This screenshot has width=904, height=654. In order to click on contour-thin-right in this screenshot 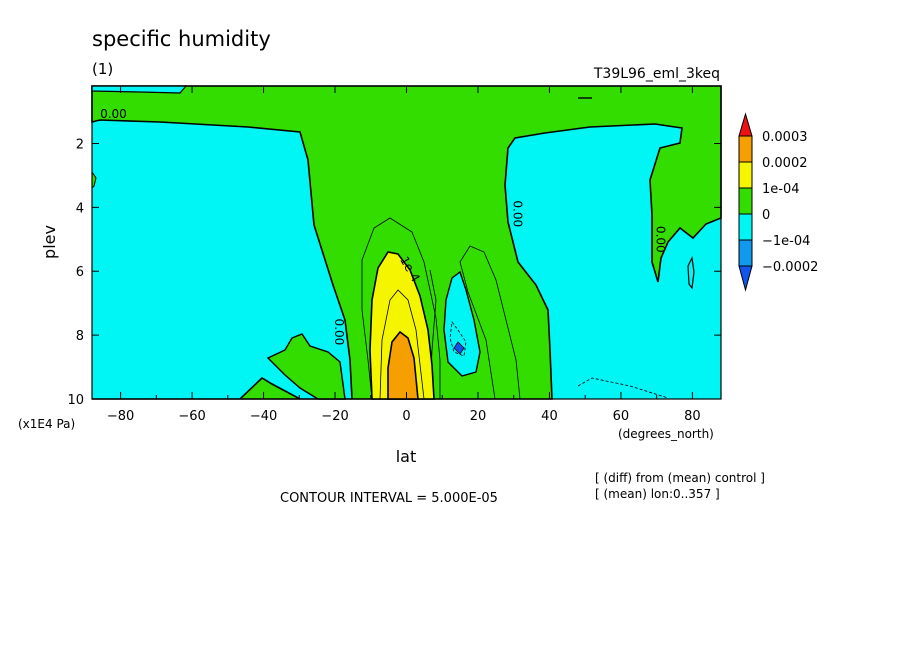, I will do `click(490, 322)`.